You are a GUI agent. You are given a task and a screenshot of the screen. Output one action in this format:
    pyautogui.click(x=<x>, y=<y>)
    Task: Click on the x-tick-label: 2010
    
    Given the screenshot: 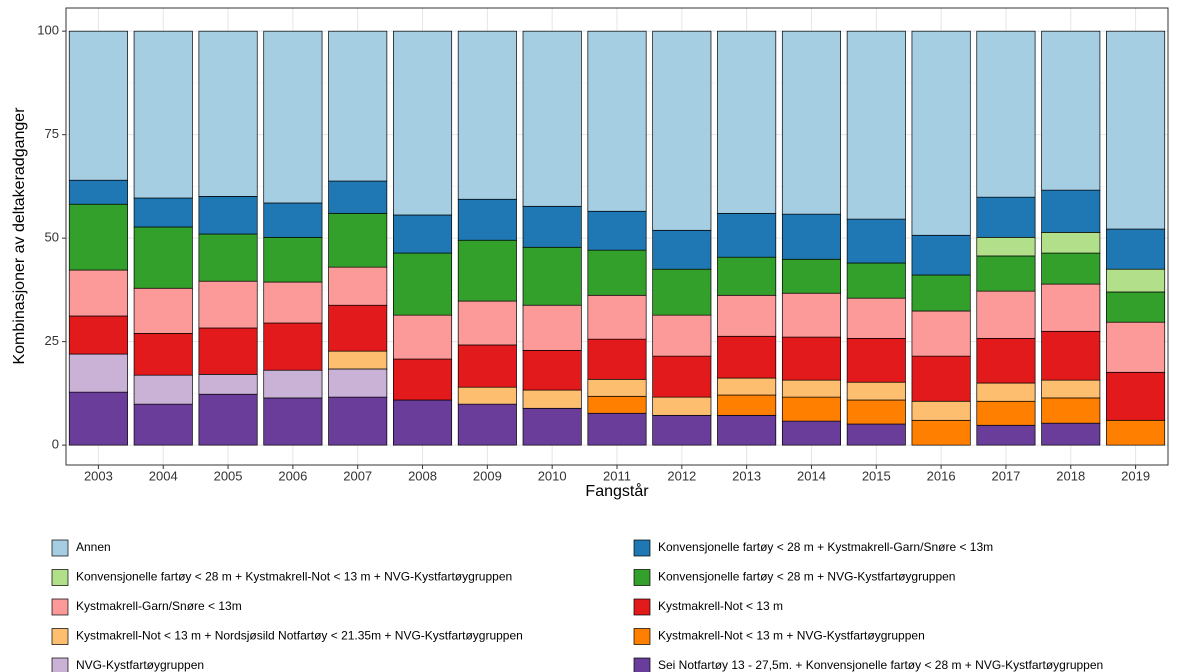 What is the action you would take?
    pyautogui.click(x=552, y=475)
    